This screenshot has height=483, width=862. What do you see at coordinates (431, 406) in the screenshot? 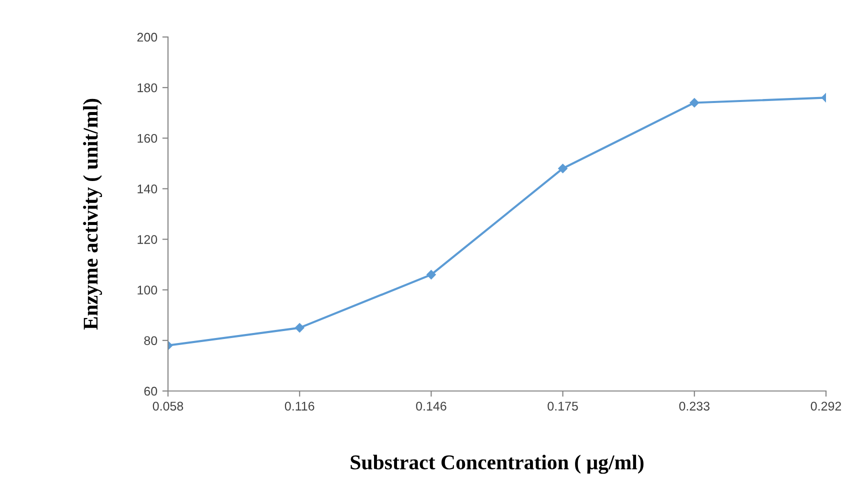
I see `x-tick-label: 0.146` at bounding box center [431, 406].